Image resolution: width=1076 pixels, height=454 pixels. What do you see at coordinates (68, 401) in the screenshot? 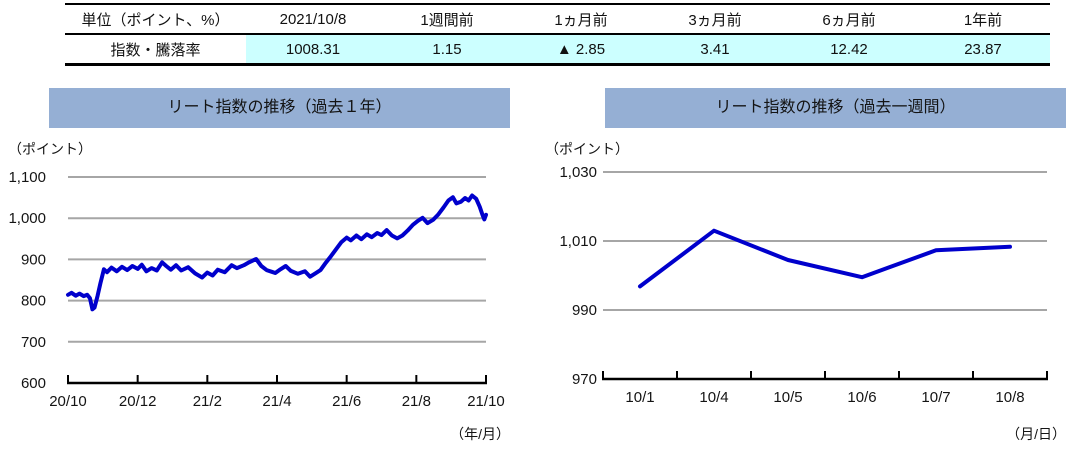
I see `svg-text: 20/10` at bounding box center [68, 401].